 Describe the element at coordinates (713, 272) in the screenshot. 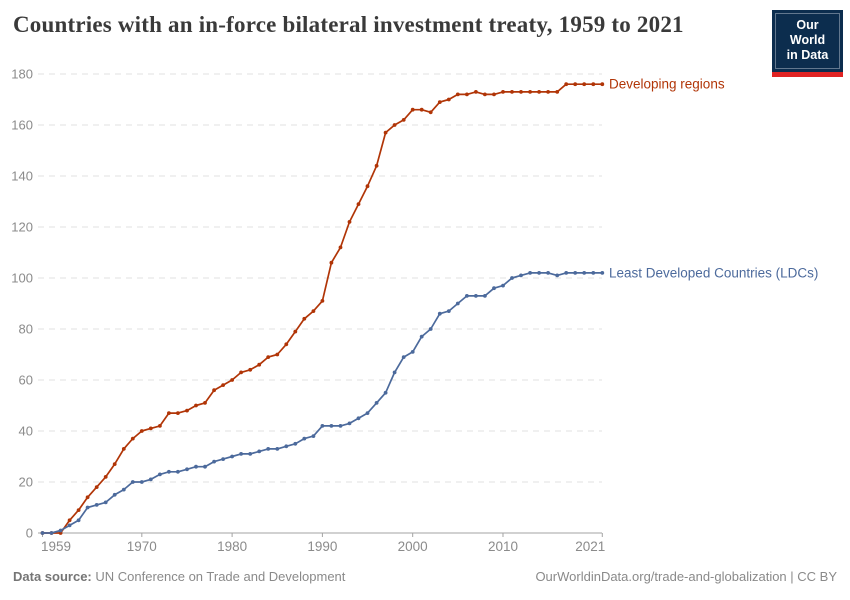

I see `series-end-label-least-developed-countries-ldcs: Least Developed Countries (LDCs)` at that location.